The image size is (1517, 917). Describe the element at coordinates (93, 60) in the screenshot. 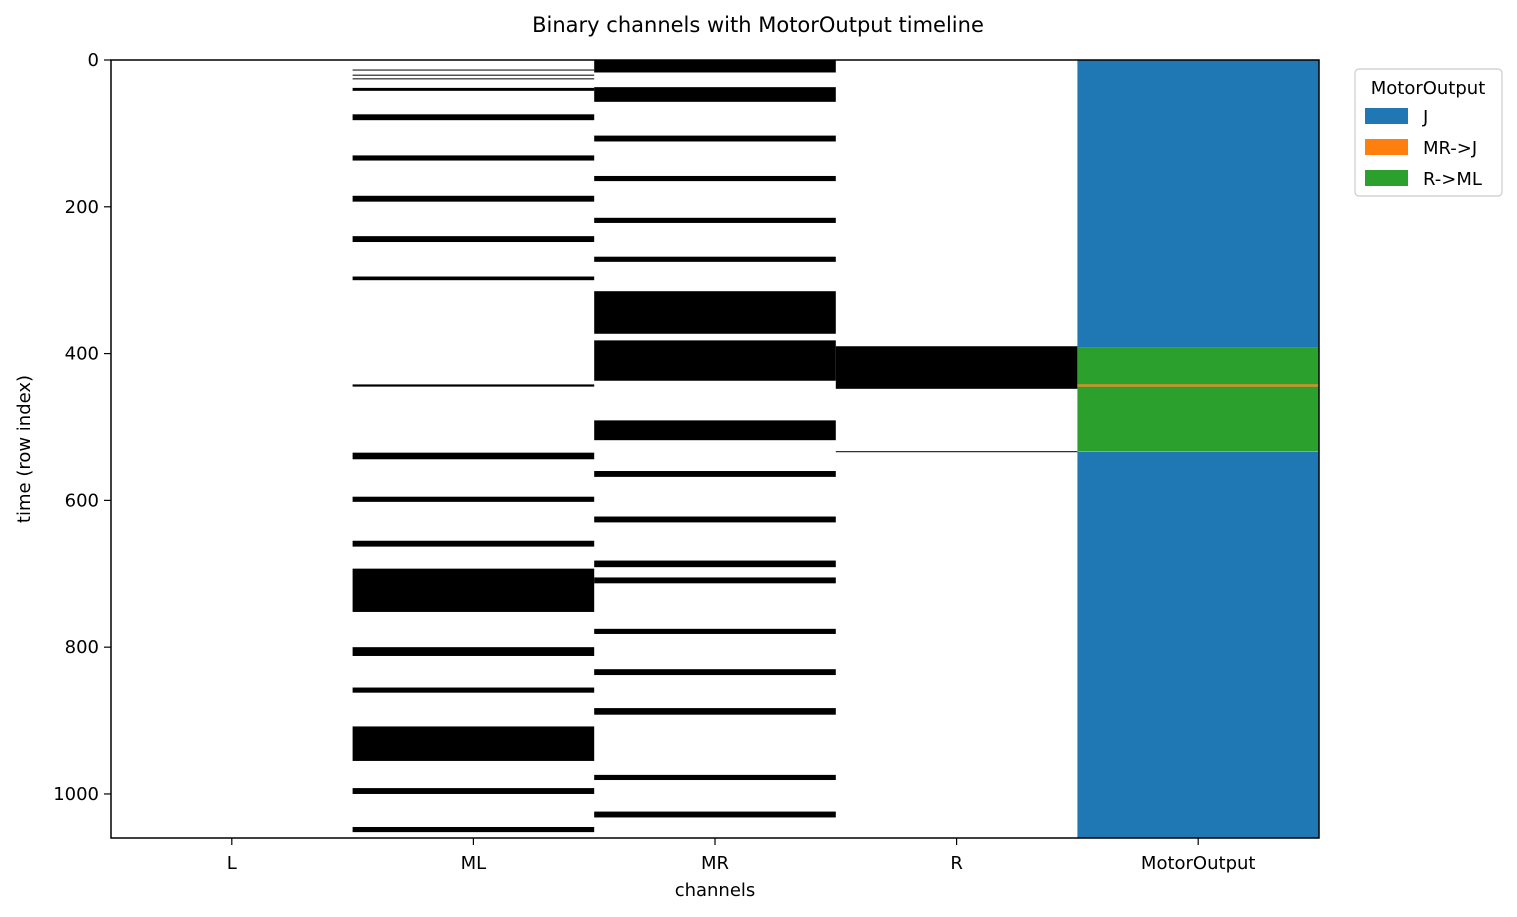

I see `y-tick-label: 0` at that location.